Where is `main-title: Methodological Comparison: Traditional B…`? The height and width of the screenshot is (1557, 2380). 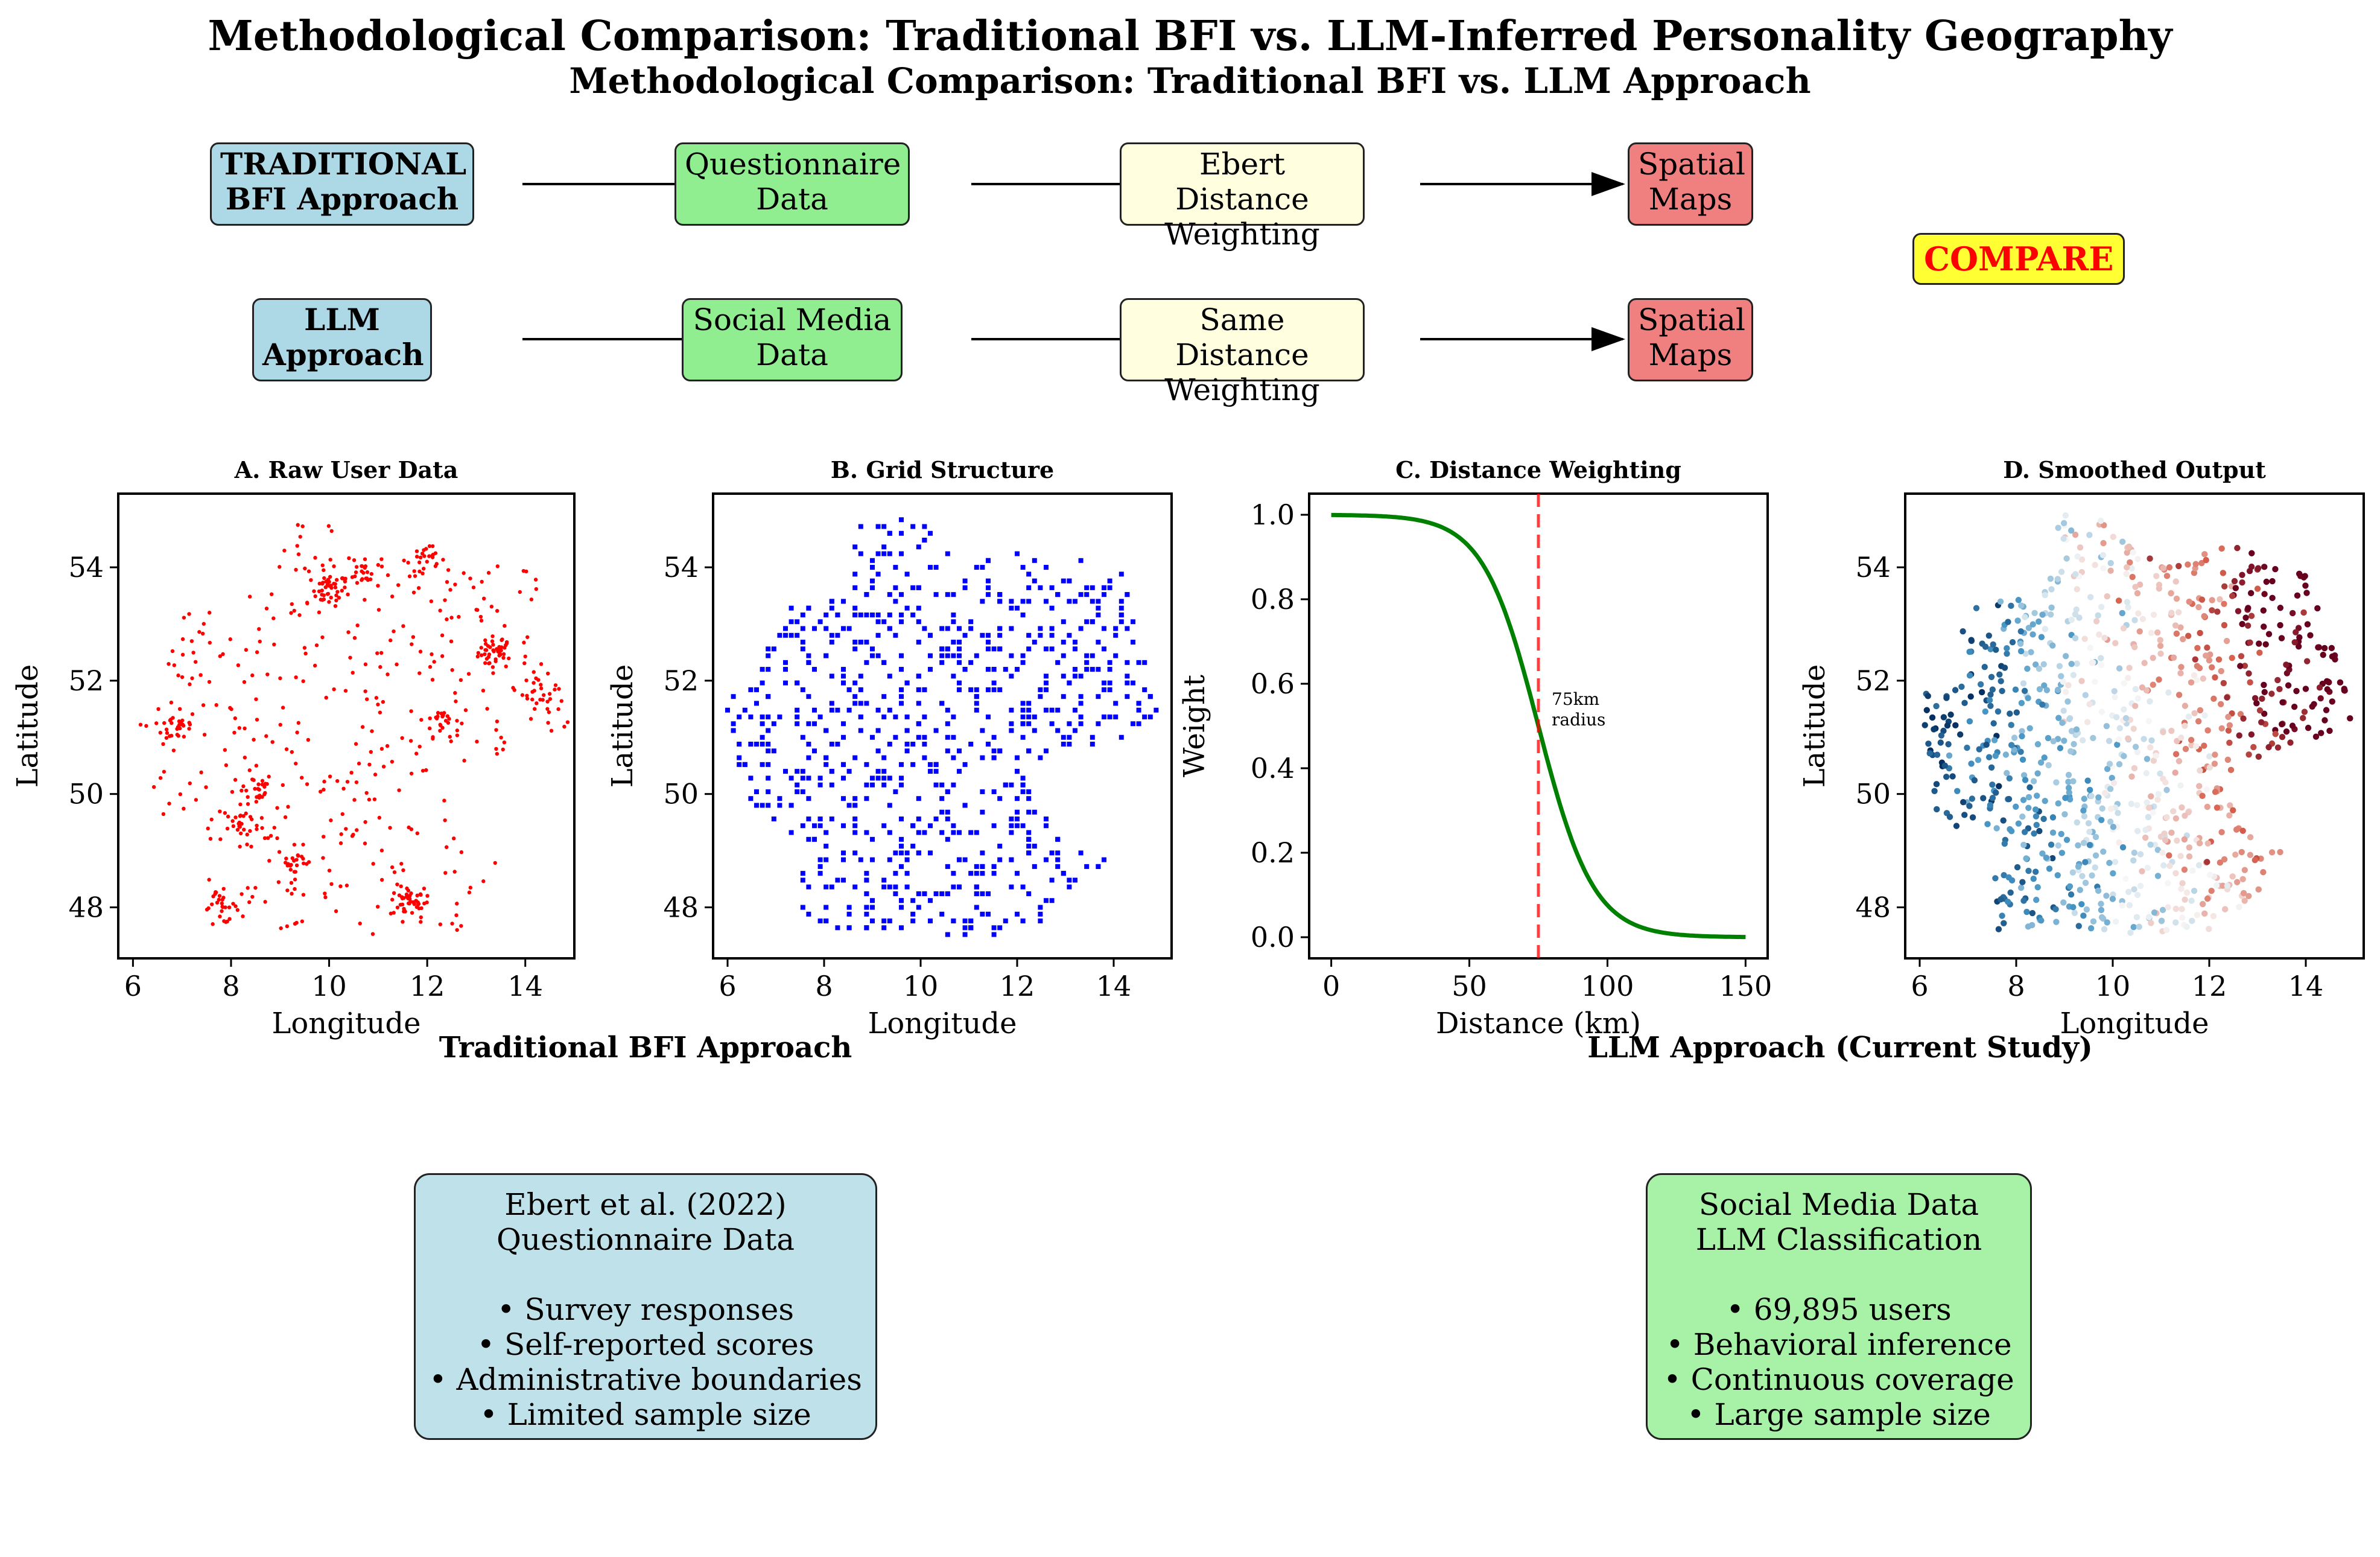 main-title: Methodological Comparison: Traditional B… is located at coordinates (1190, 36).